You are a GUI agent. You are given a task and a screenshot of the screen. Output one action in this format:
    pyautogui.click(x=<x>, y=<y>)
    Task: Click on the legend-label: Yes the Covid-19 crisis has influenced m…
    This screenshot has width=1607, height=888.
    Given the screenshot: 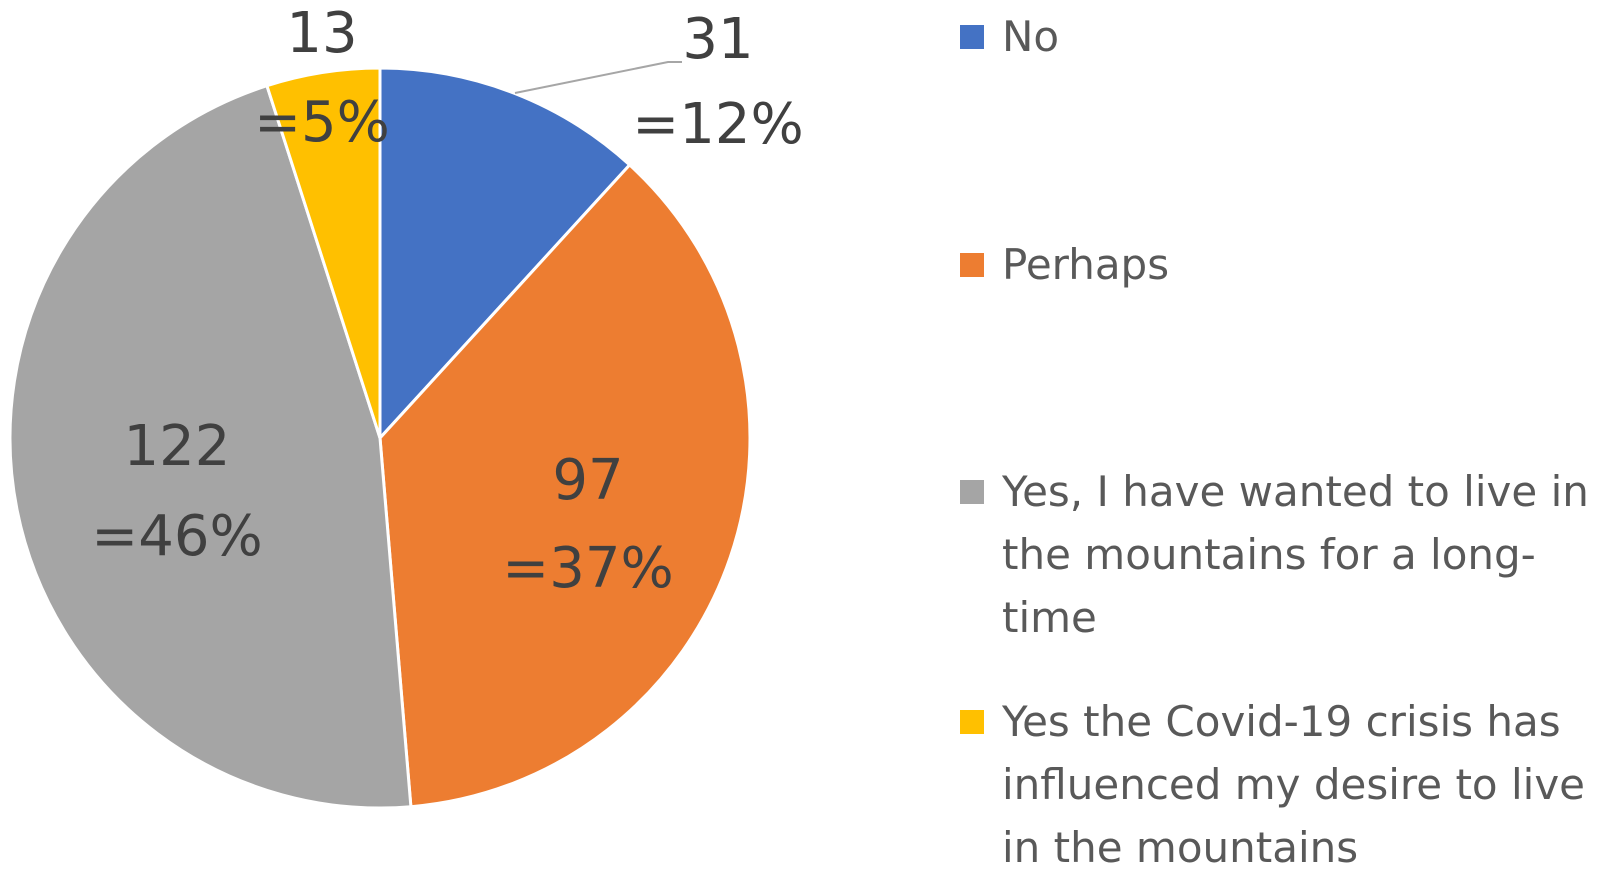 What is the action you would take?
    pyautogui.click(x=1294, y=784)
    